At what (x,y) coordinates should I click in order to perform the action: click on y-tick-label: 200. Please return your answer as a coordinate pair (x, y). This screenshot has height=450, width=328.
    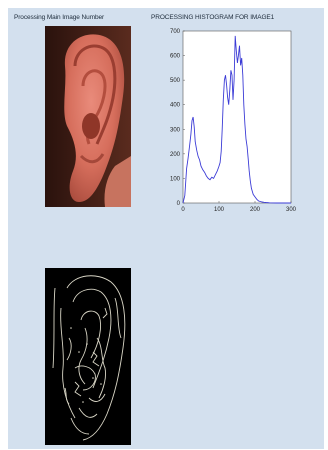
    Looking at the image, I should click on (175, 155).